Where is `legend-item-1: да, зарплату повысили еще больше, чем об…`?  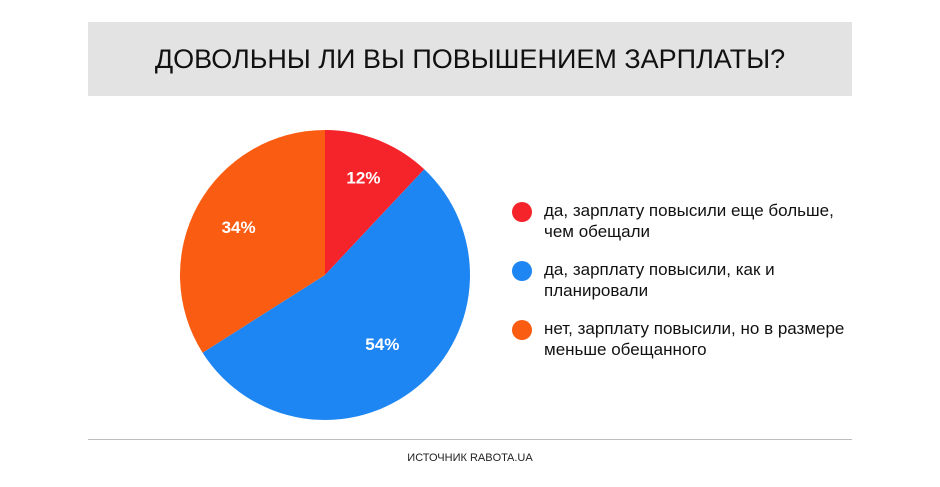 legend-item-1: да, зарплату повысили еще больше, чем об… is located at coordinates (682, 221).